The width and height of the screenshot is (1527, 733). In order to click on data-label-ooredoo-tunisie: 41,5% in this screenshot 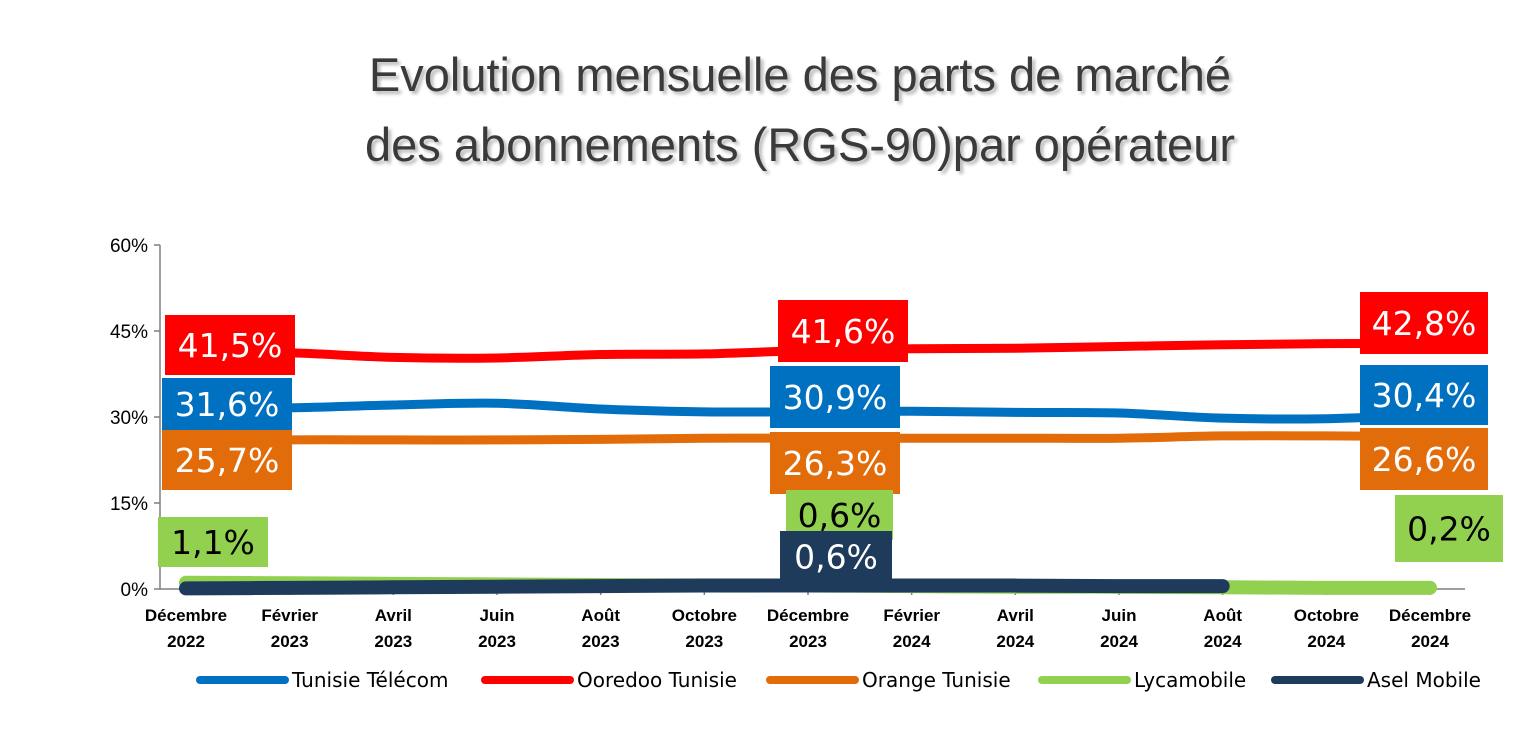, I will do `click(230, 345)`.